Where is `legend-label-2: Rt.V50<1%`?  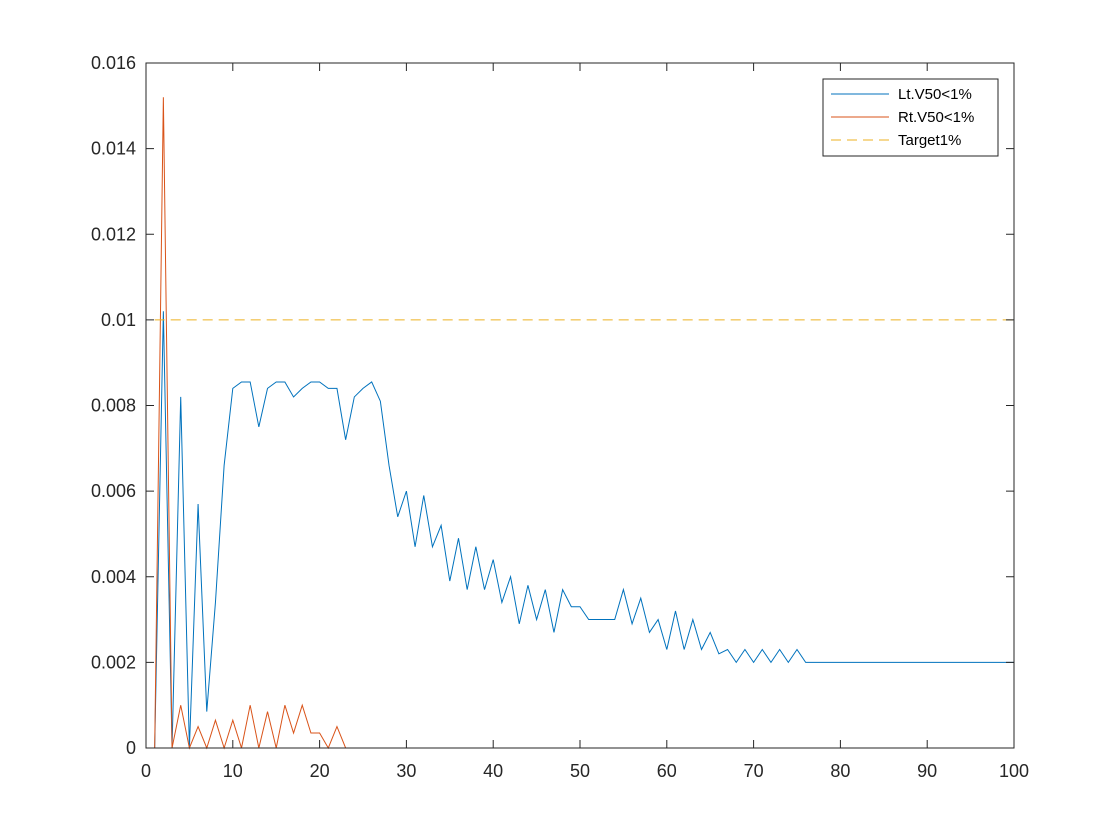 legend-label-2: Rt.V50<1% is located at coordinates (936, 117).